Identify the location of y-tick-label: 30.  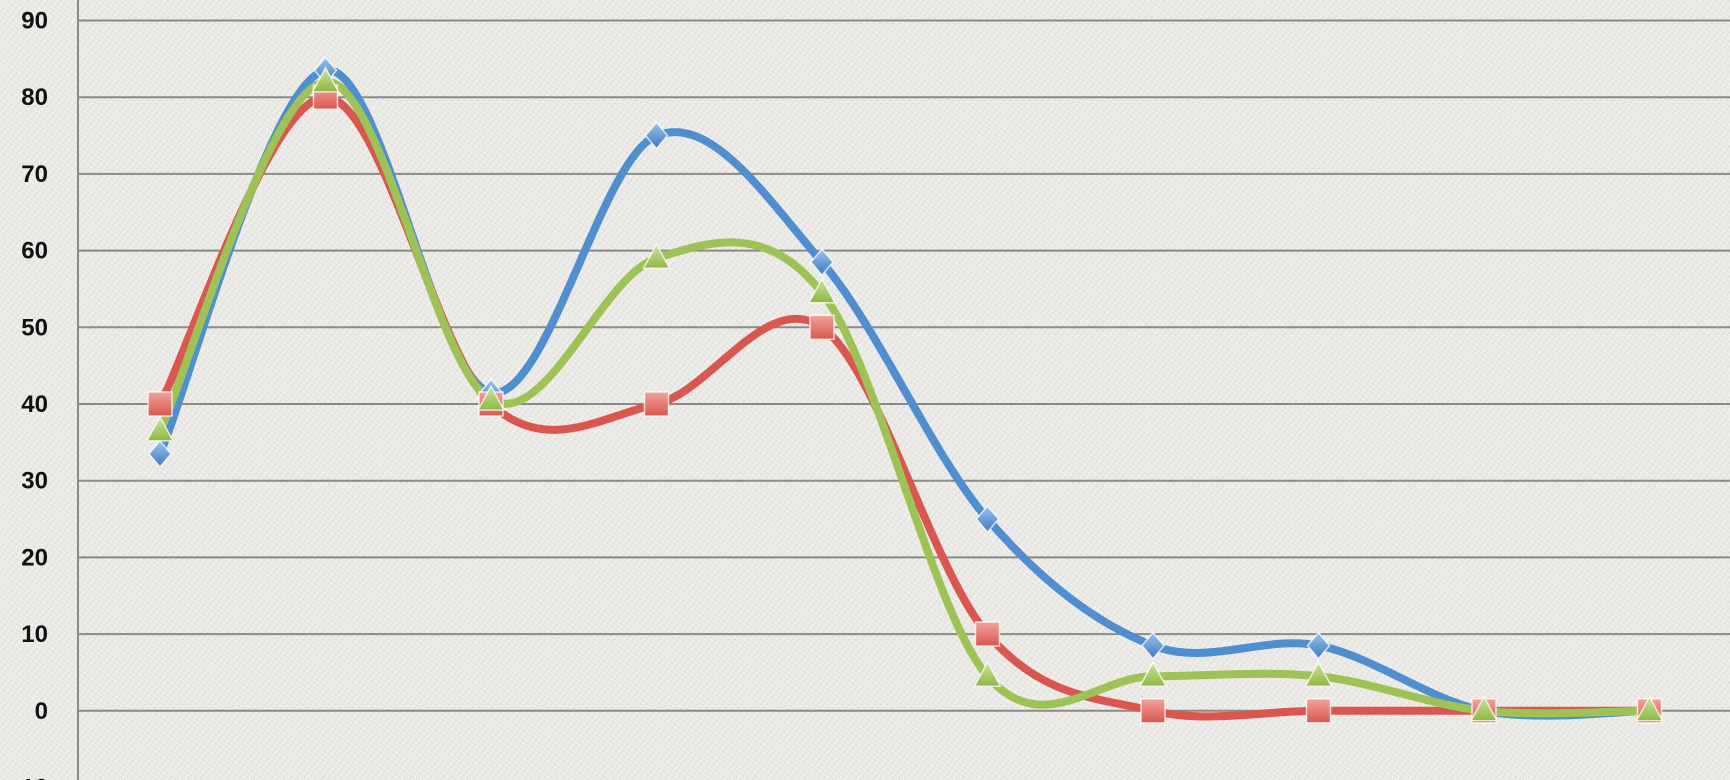
(34, 481).